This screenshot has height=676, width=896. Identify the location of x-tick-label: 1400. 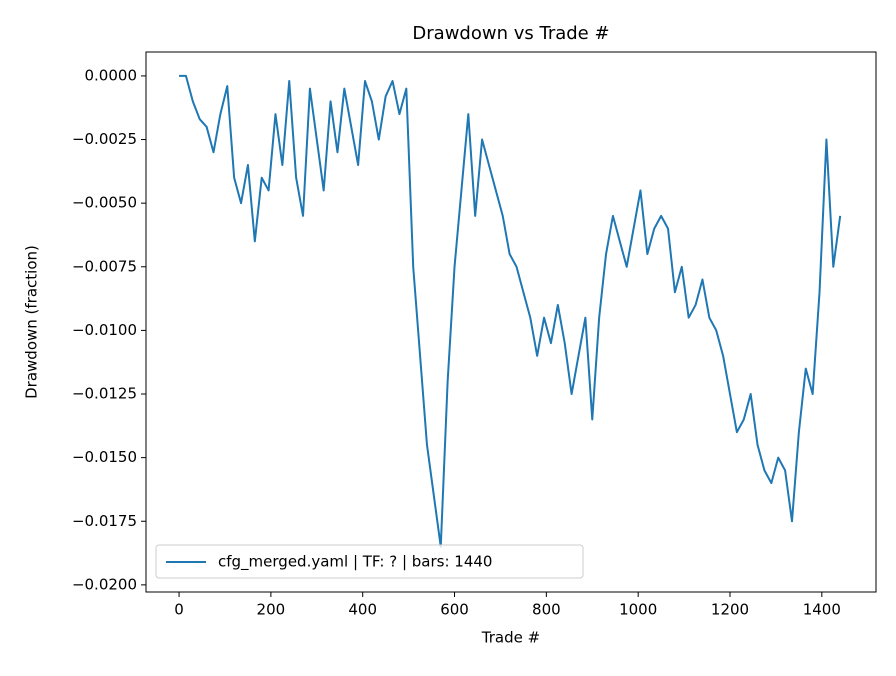
(822, 610).